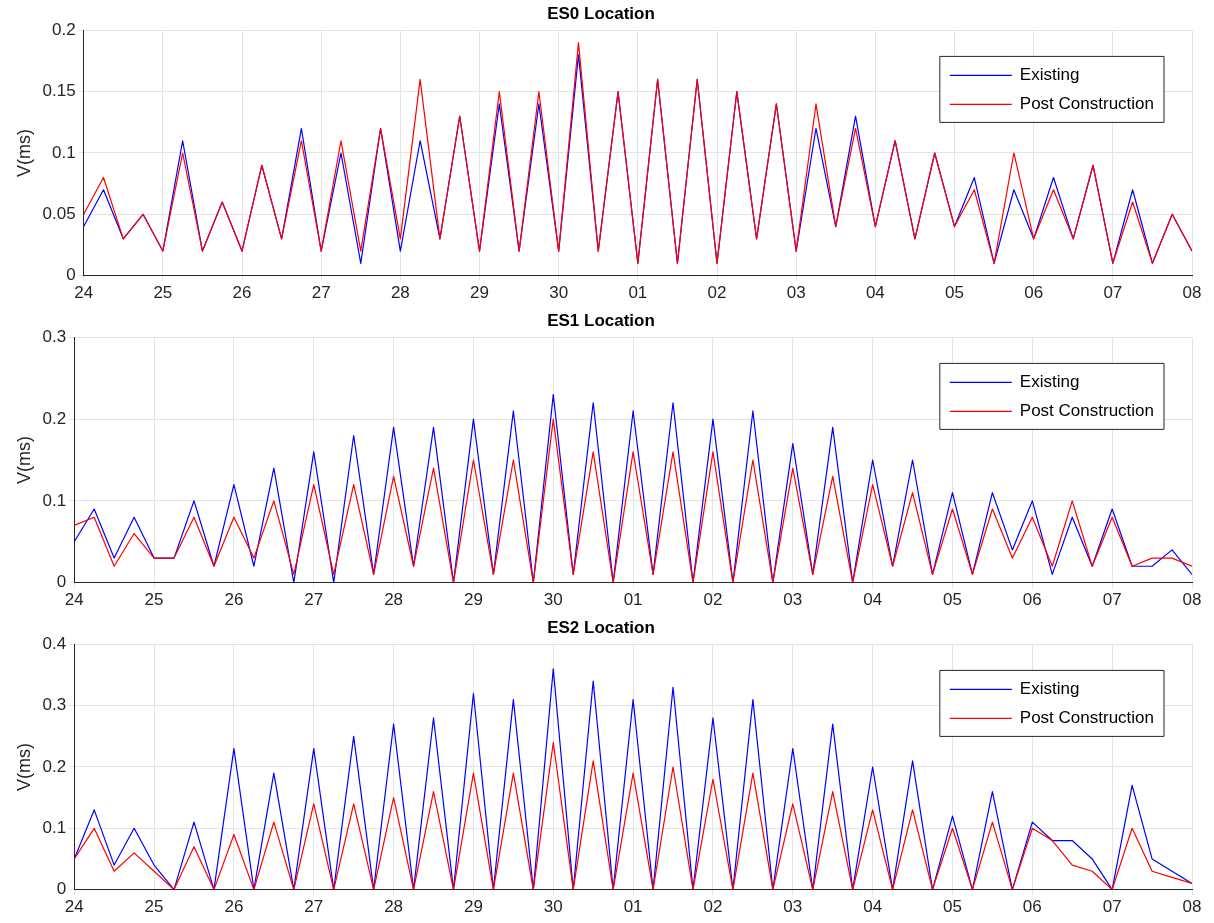 This screenshot has width=1214, height=923. Describe the element at coordinates (601, 627) in the screenshot. I see `chart-title: ES2 Location` at that location.